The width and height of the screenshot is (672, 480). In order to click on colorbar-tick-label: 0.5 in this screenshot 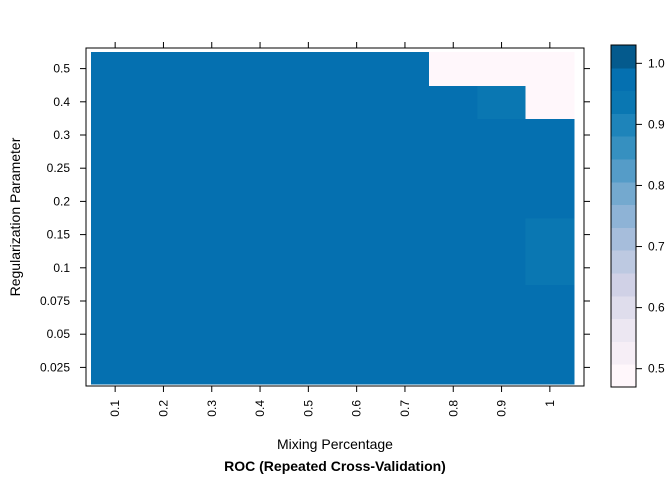, I will do `click(656, 369)`.